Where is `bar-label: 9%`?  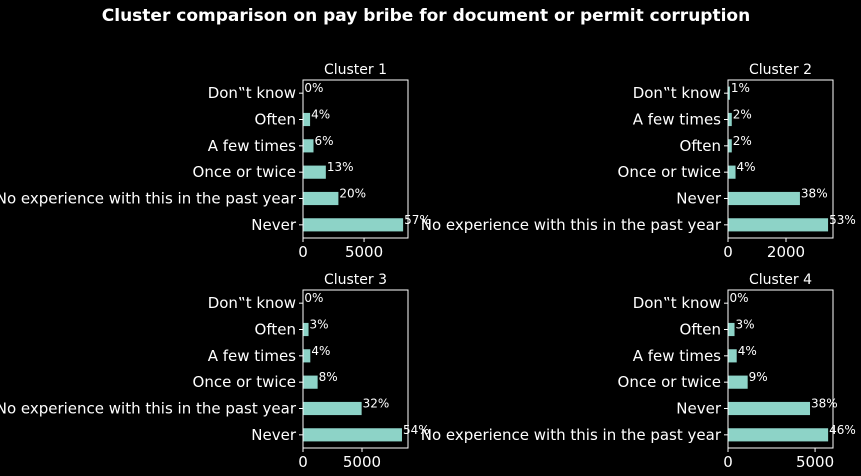 bar-label: 9% is located at coordinates (758, 377).